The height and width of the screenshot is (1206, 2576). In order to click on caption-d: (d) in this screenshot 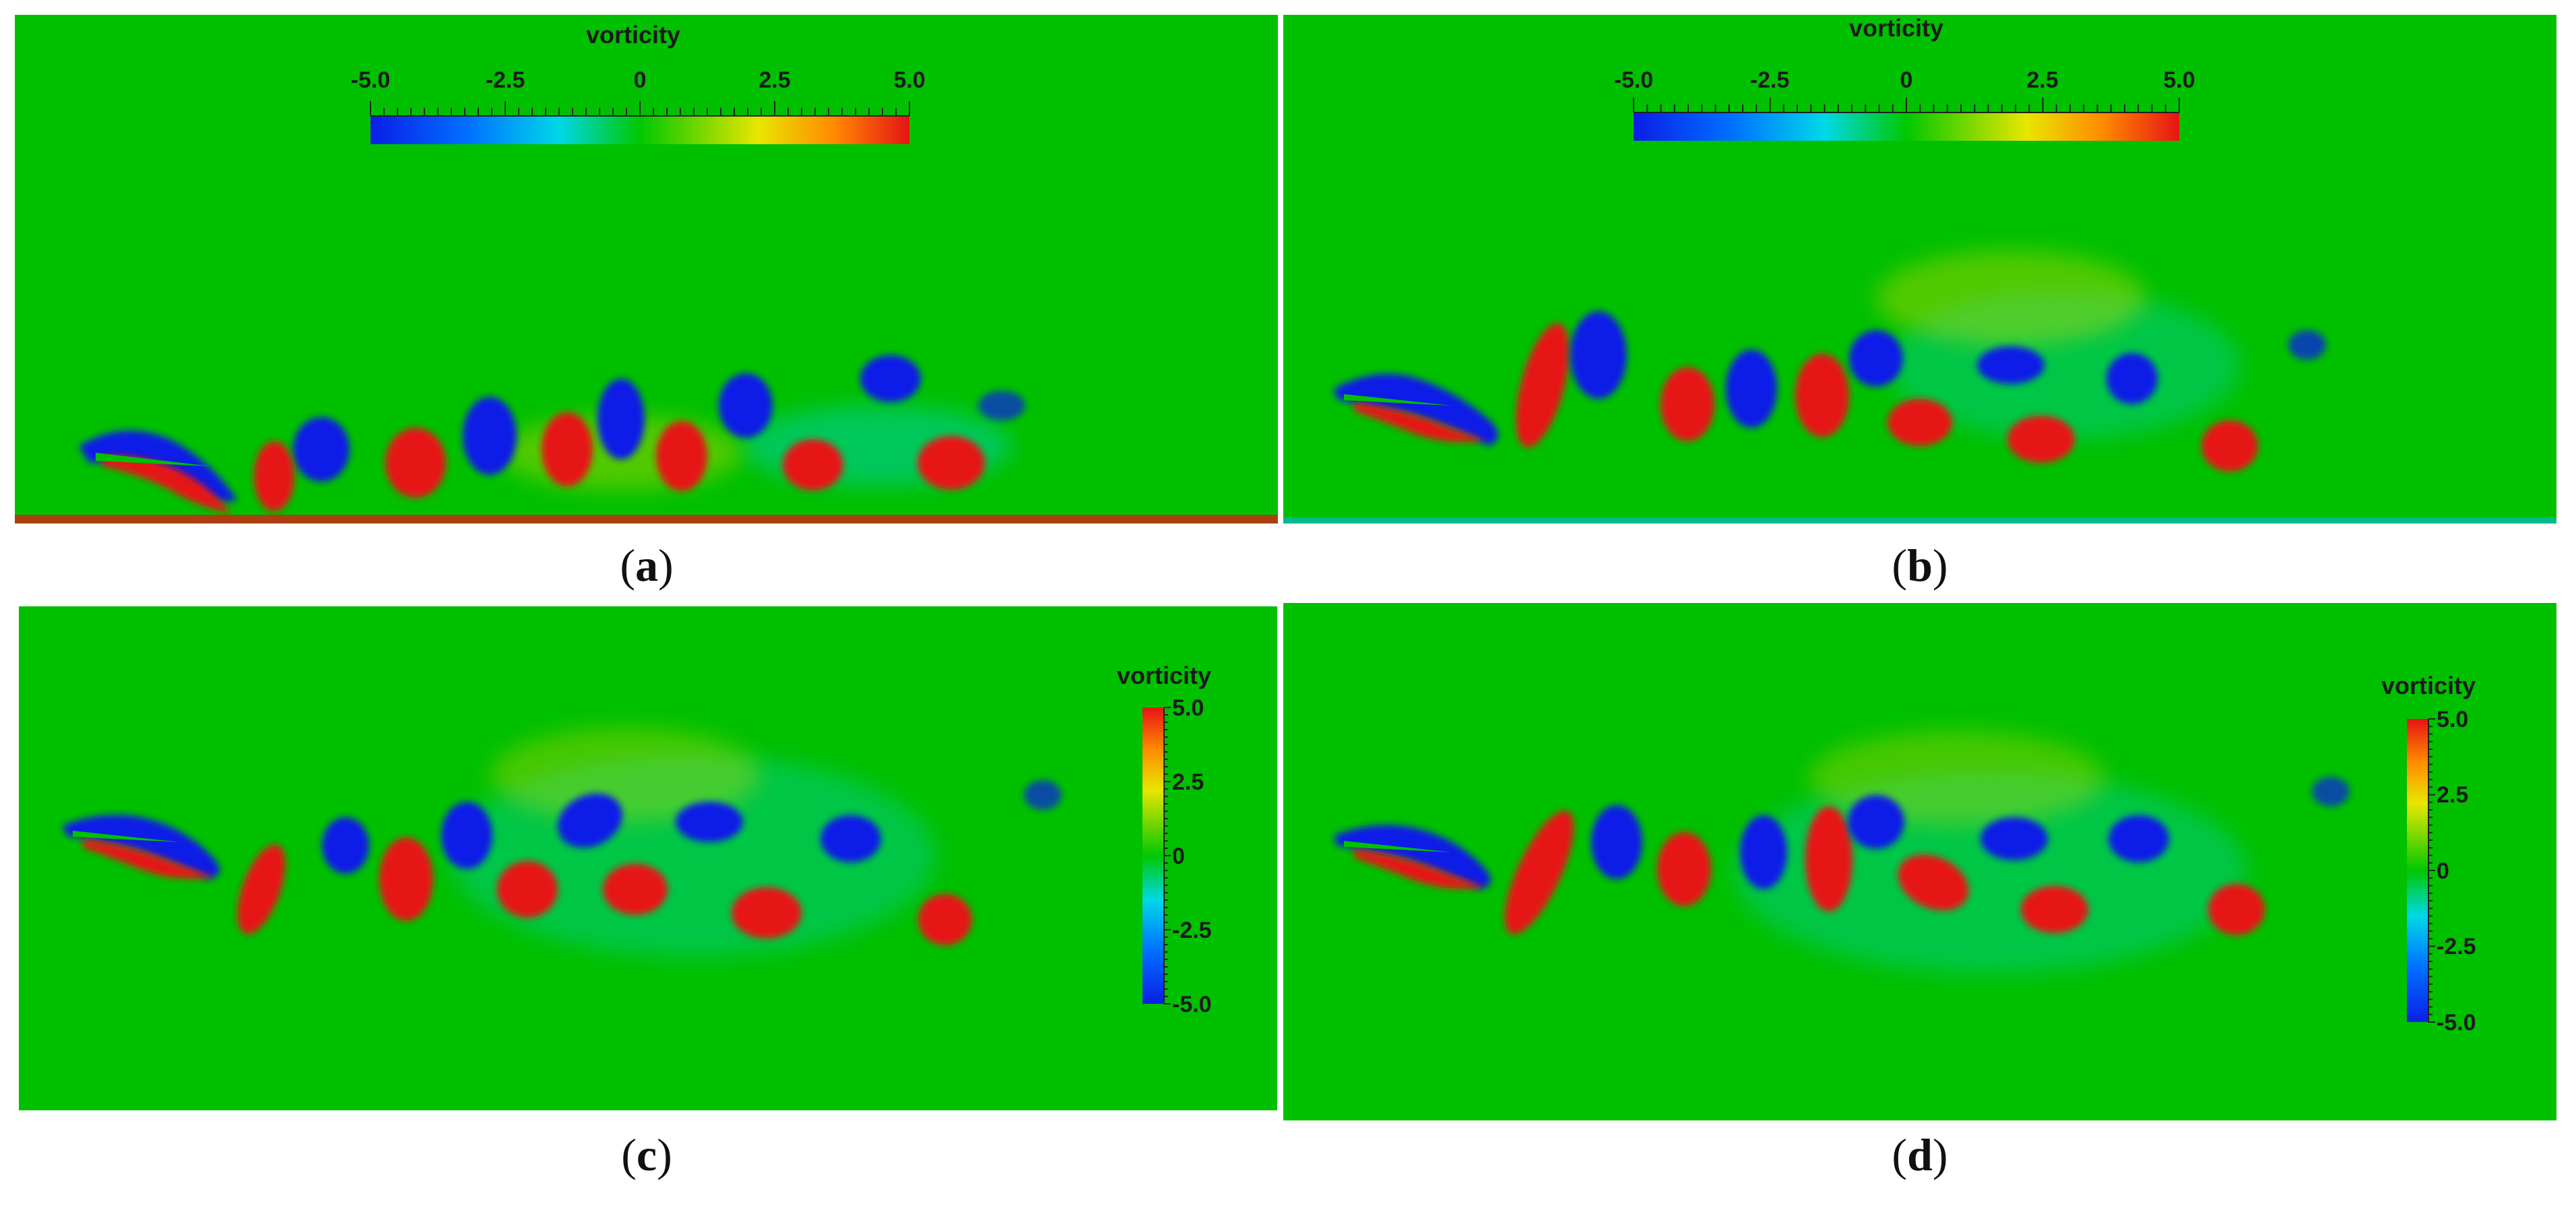, I will do `click(1920, 1154)`.